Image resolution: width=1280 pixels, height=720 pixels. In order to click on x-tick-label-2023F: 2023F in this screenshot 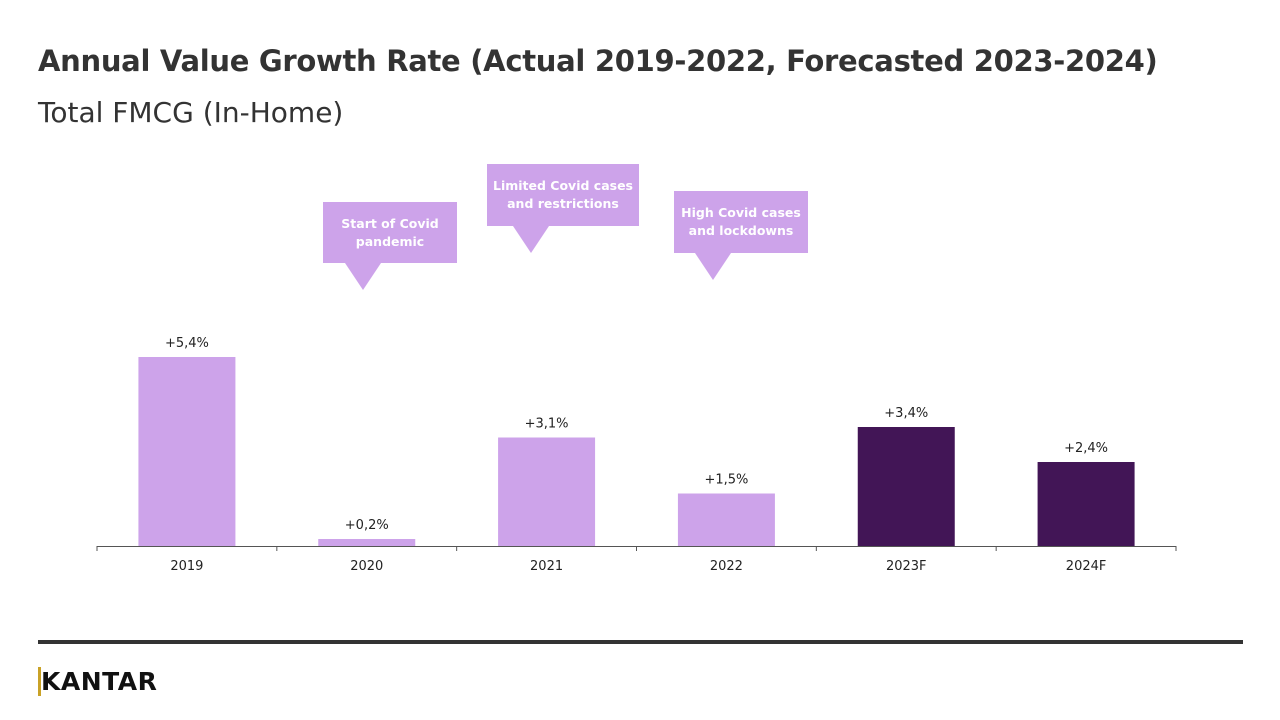, I will do `click(906, 566)`.